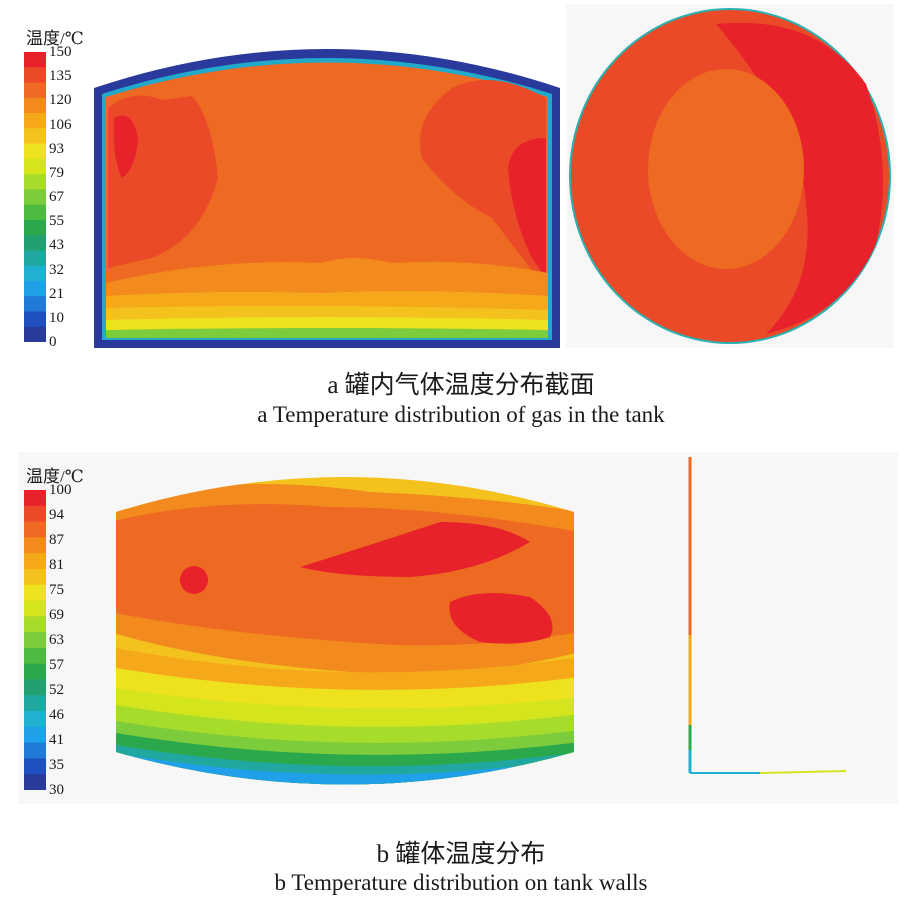  What do you see at coordinates (56, 740) in the screenshot?
I see `legend-tick-label: 41` at bounding box center [56, 740].